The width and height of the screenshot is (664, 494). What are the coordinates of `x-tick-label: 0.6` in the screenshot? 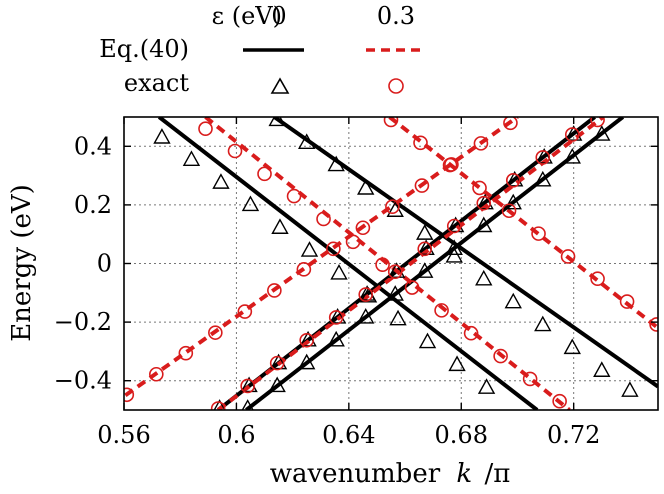 It's located at (236, 435).